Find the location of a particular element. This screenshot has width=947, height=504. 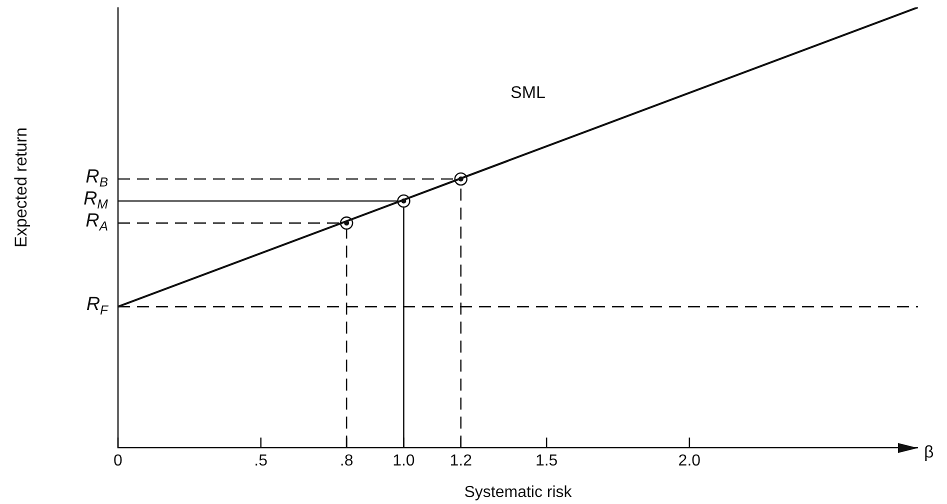

text: β is located at coordinates (929, 452).